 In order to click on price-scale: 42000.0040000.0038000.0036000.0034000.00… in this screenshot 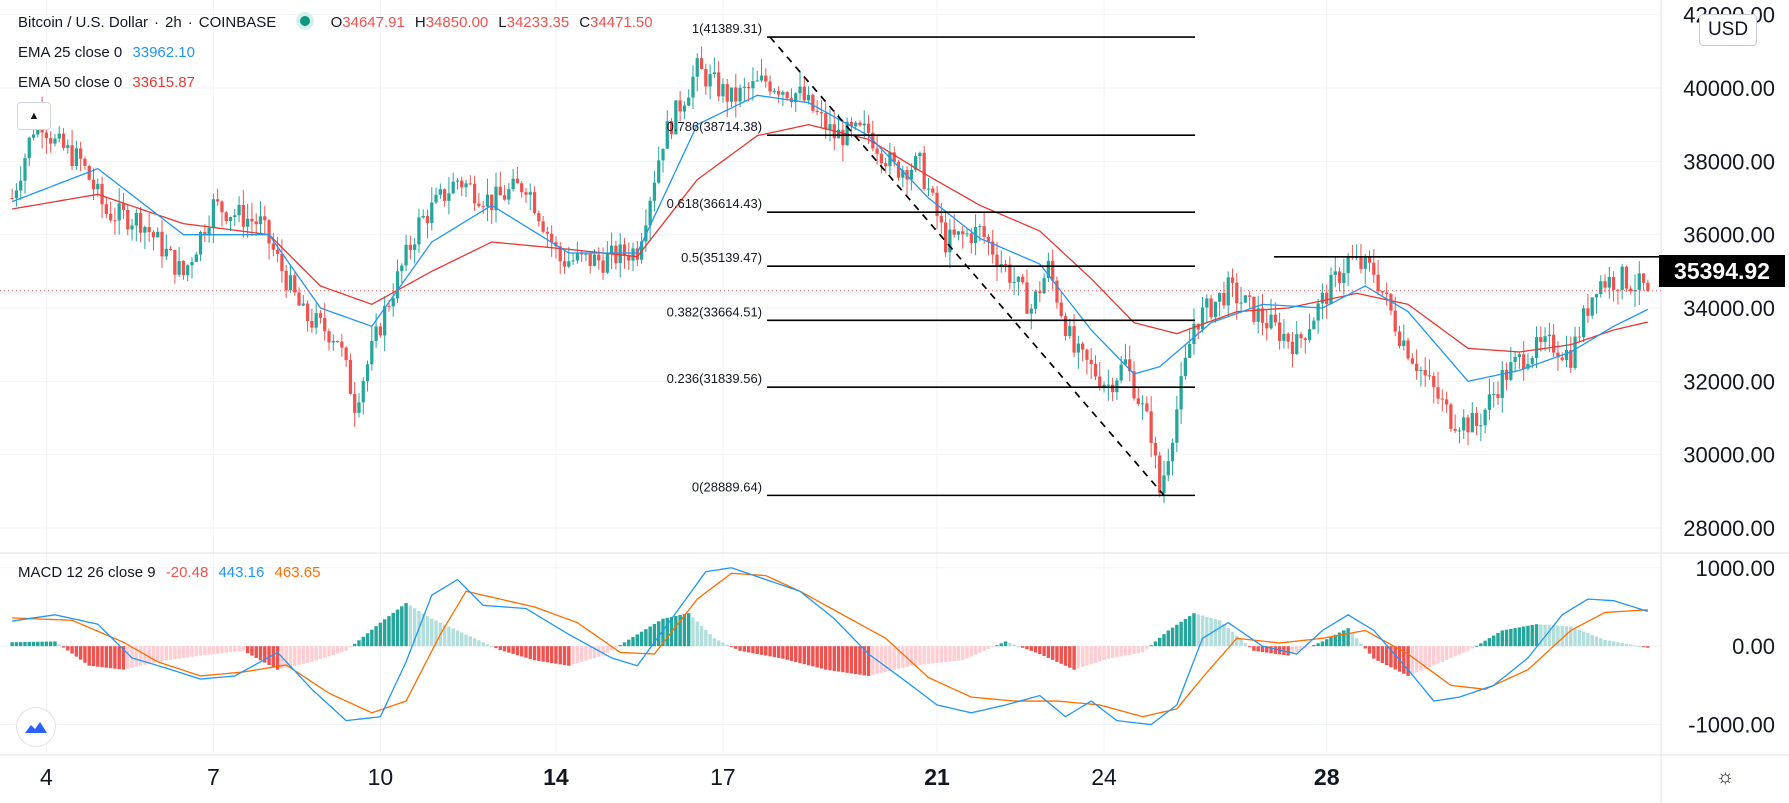, I will do `click(1729, 370)`.